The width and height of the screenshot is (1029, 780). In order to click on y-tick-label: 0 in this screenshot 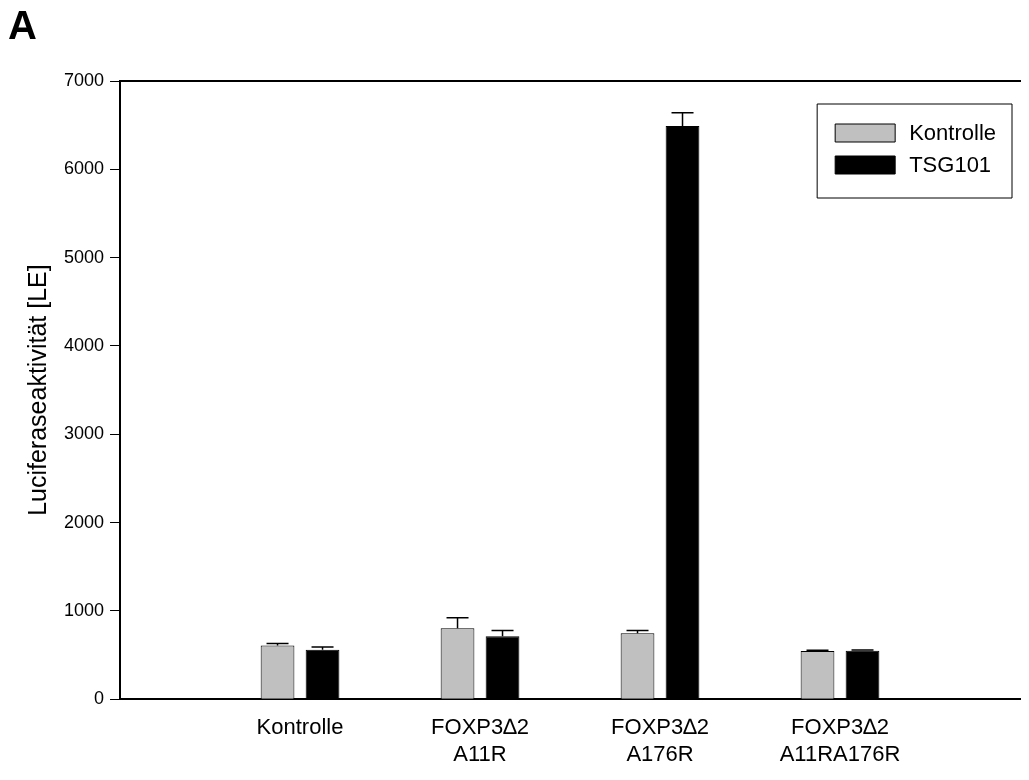, I will do `click(99, 698)`.